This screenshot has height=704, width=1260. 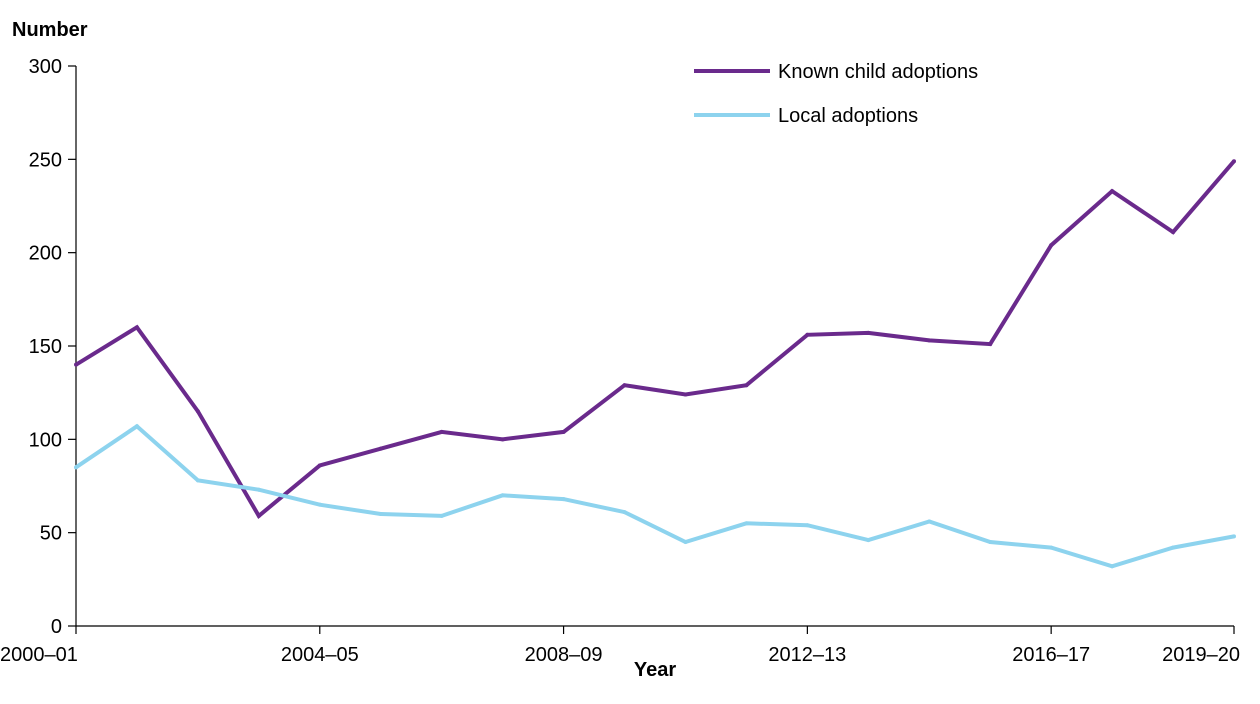 What do you see at coordinates (50, 30) in the screenshot?
I see `y-axis-title: Number` at bounding box center [50, 30].